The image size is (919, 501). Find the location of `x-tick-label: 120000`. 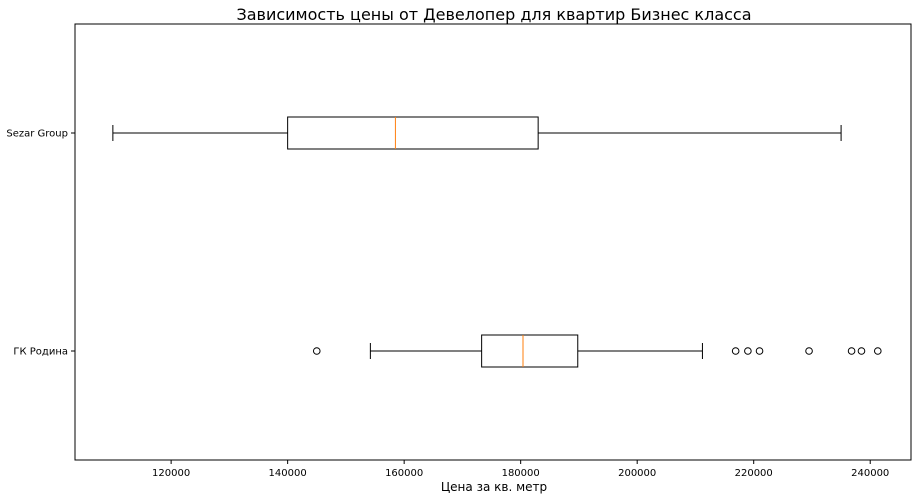

x-tick-label: 120000 is located at coordinates (171, 473).